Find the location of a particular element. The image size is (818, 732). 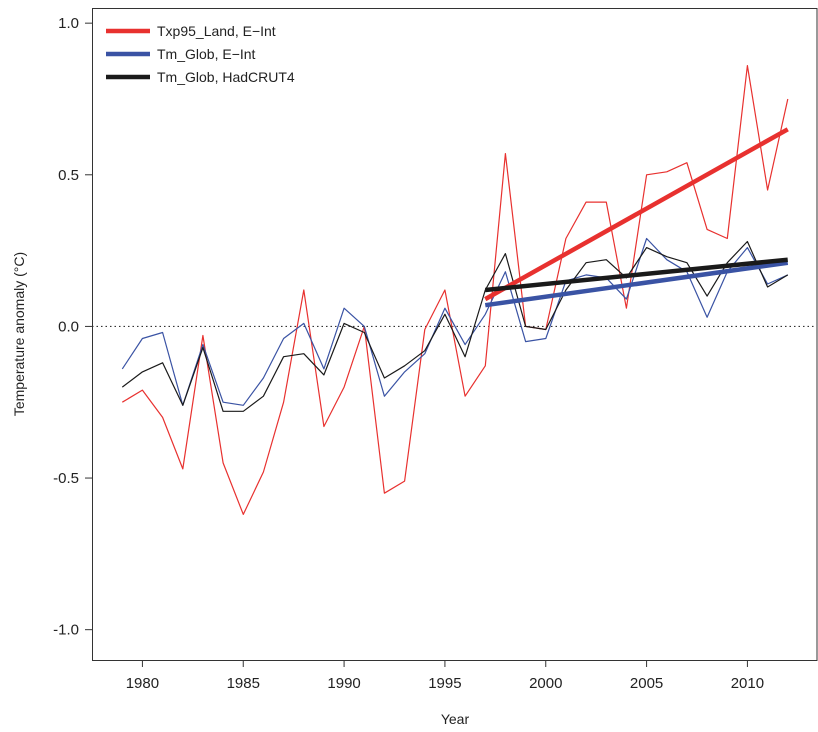

y-axis: -1.0 -0.5 0.0 0.5 1.0 is located at coordinates (73, 327).